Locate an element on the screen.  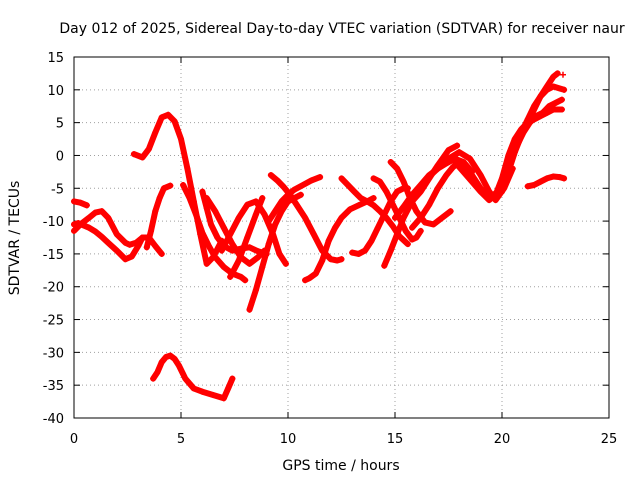
y-tick-label: -30 is located at coordinates (53, 353).